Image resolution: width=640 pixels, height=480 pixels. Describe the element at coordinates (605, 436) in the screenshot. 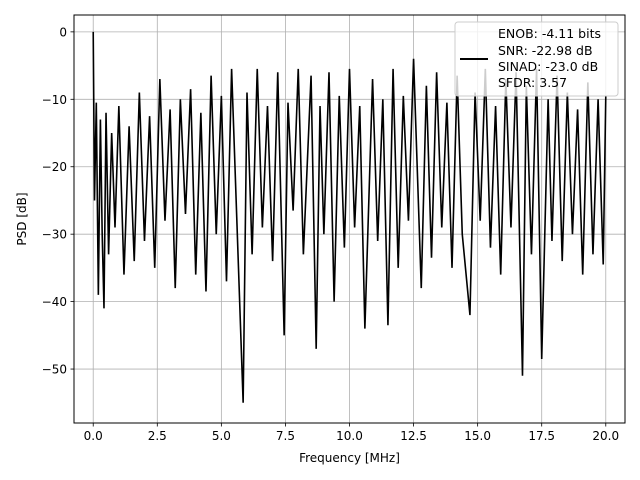

I see `x-tick-label: 20.0` at that location.